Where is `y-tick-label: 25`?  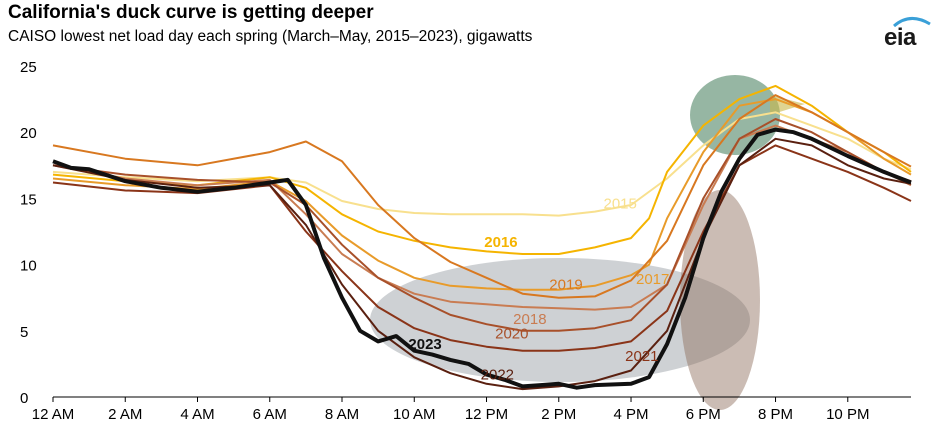
y-tick-label: 25 is located at coordinates (28, 67).